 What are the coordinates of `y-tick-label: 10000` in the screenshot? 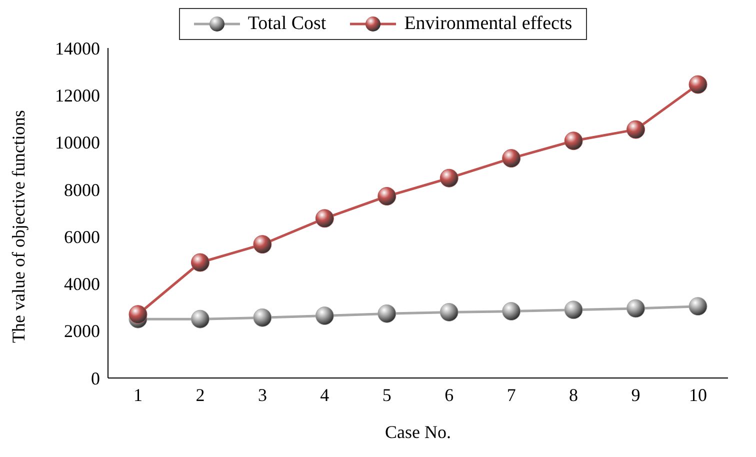 It's located at (77, 142).